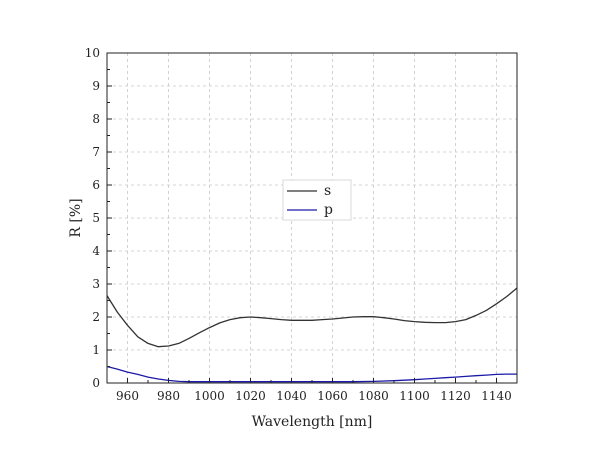 The width and height of the screenshot is (600, 459). I want to click on x-tick-label: 1120, so click(455, 396).